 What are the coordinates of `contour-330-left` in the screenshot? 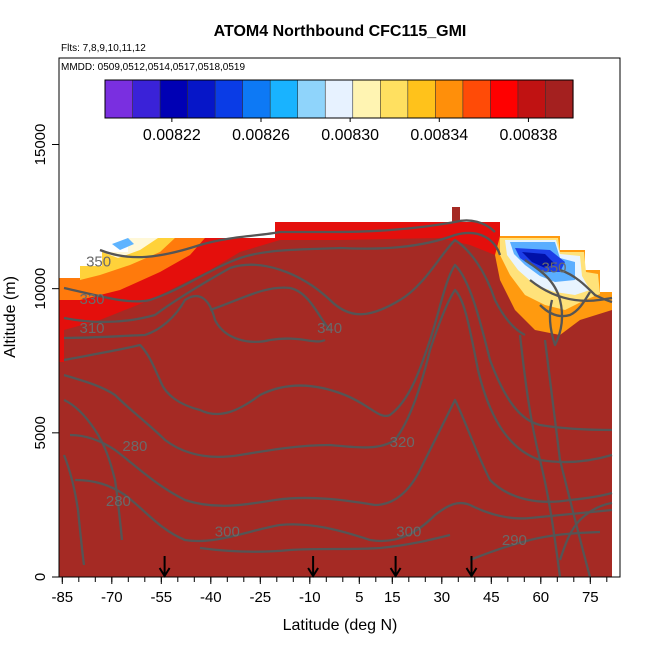 It's located at (282, 267).